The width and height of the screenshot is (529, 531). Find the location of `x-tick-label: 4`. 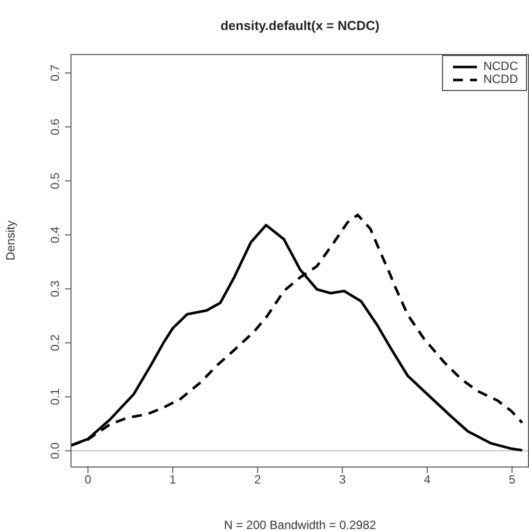

x-tick-label: 4 is located at coordinates (427, 479).